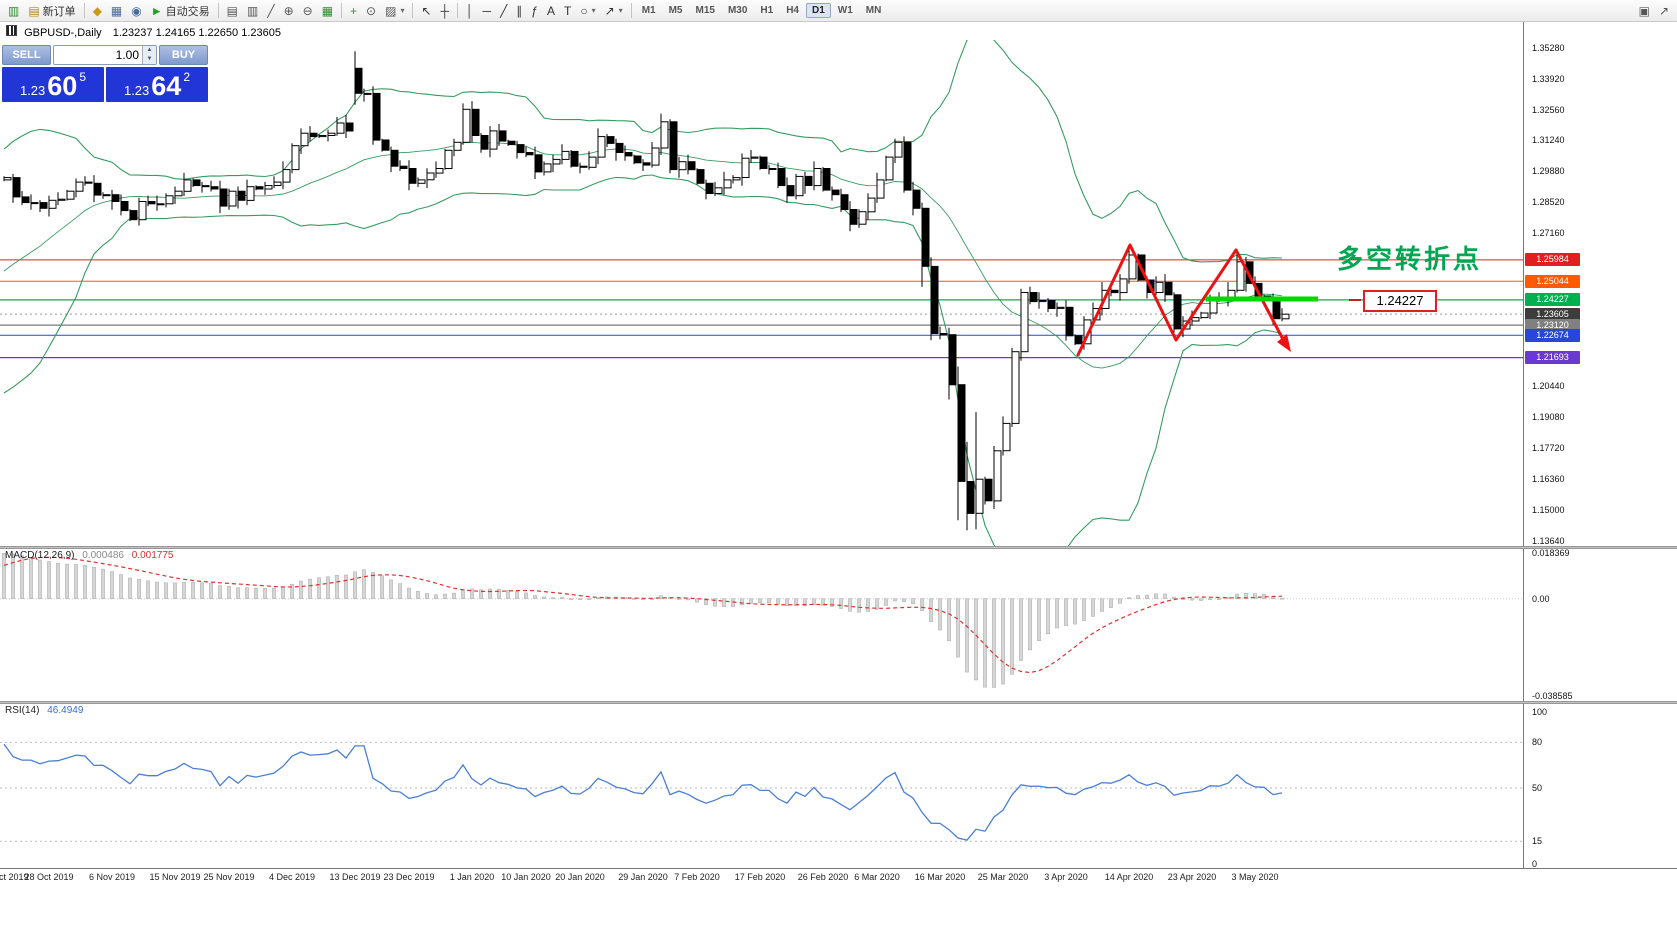 The width and height of the screenshot is (1677, 944). Describe the element at coordinates (1644, 11) in the screenshot. I see `window-icon: ▣` at that location.